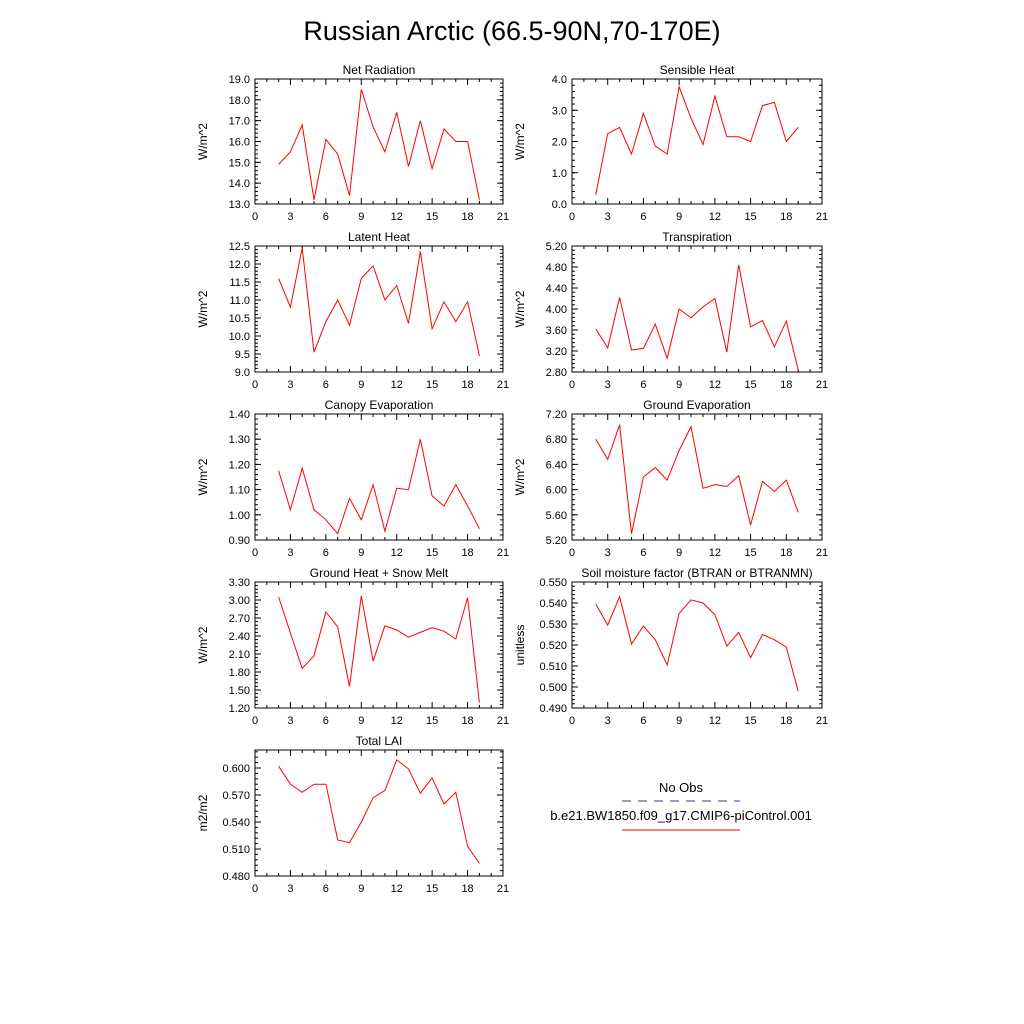 The width and height of the screenshot is (1024, 1024). What do you see at coordinates (239, 491) in the screenshot?
I see `y-tick-label: 1.10` at bounding box center [239, 491].